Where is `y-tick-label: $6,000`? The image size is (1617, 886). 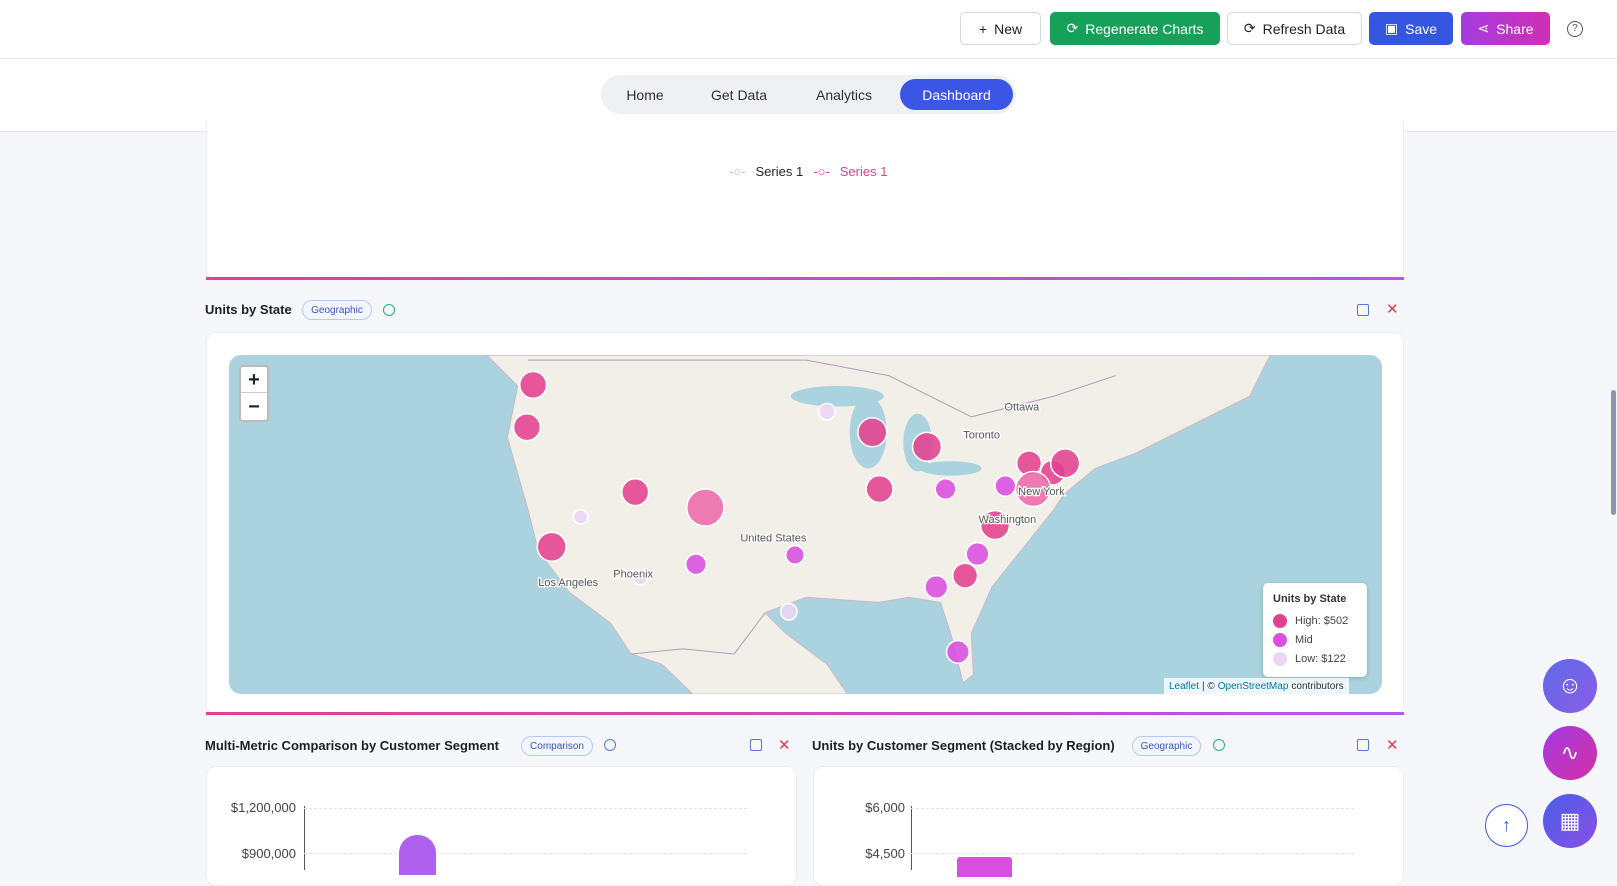 y-tick-label: $6,000 is located at coordinates (859, 807).